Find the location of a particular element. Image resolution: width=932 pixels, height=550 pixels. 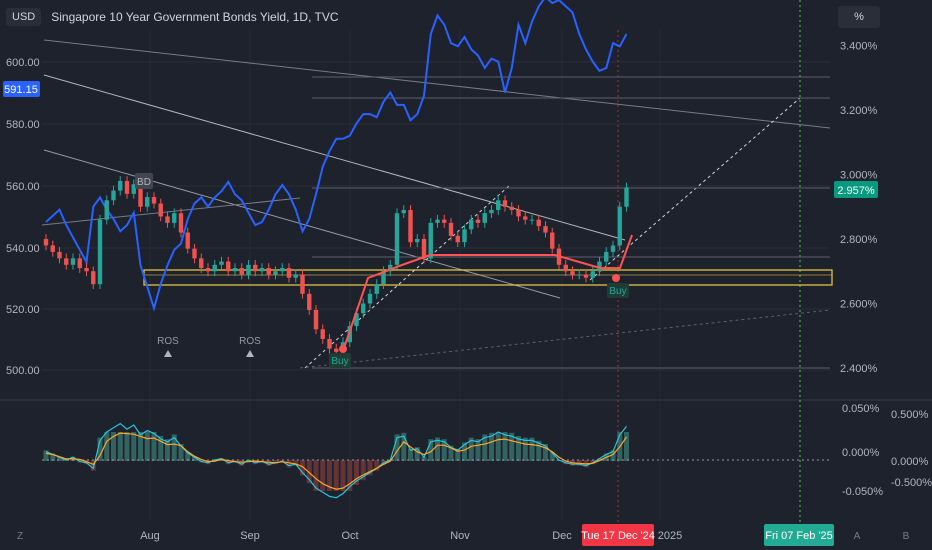

annotation-label: ROS is located at coordinates (250, 341).